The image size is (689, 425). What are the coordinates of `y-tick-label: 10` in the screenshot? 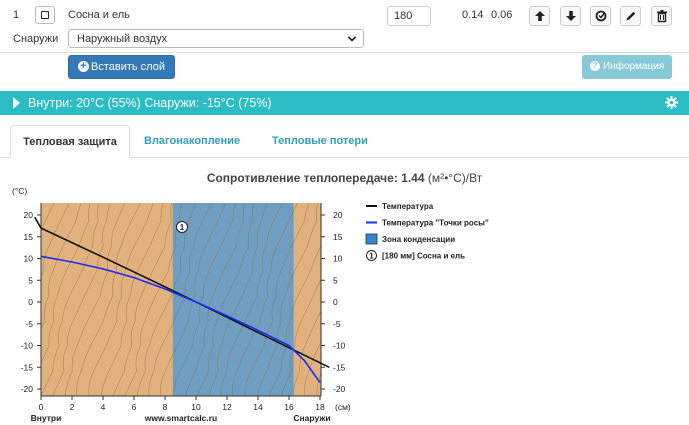 It's located at (29, 259).